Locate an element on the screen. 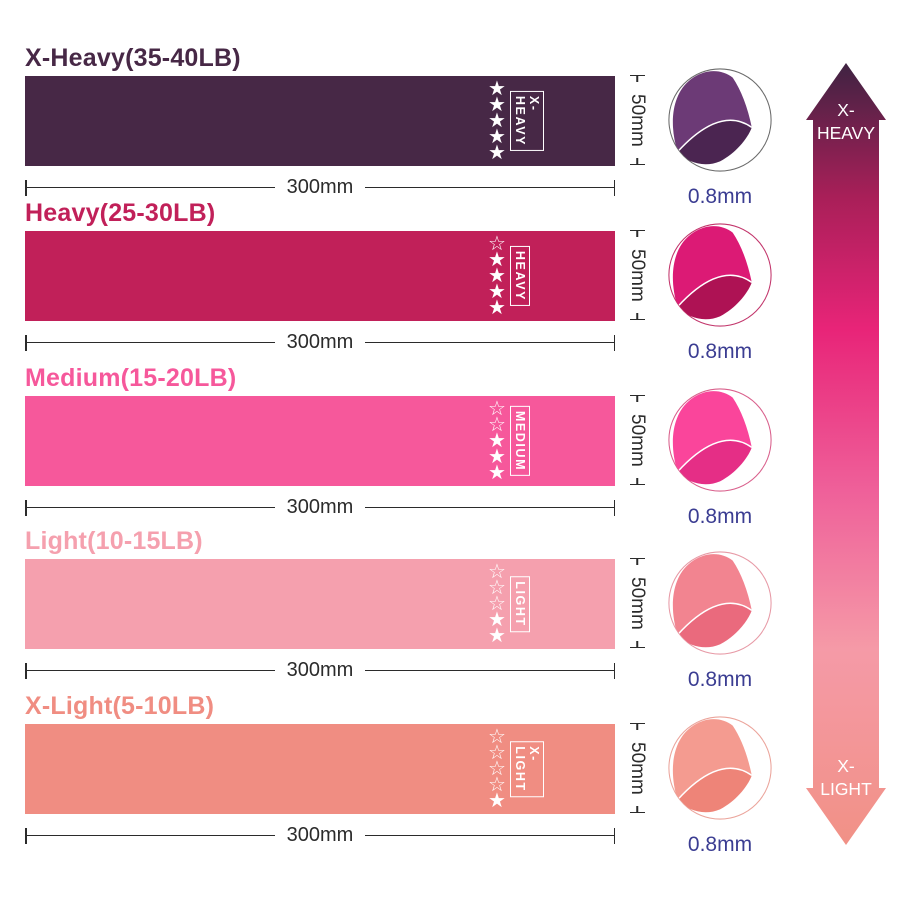 This screenshot has height=900, width=900. star-rating: ☆ ☆ ★ ★ ★ is located at coordinates (497, 440).